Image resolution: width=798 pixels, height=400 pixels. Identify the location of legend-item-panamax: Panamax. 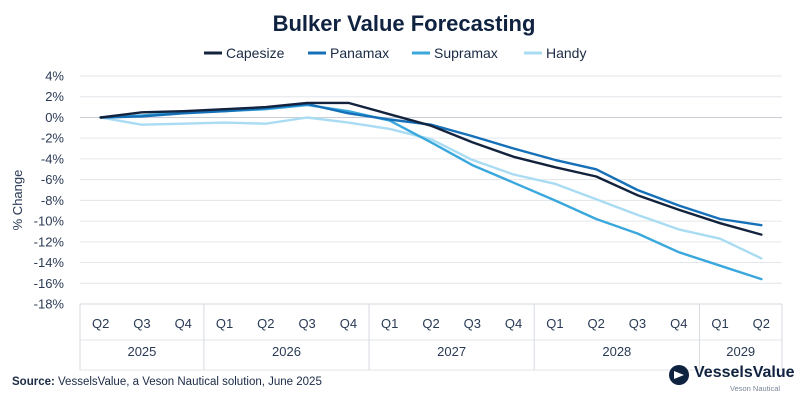
(348, 53).